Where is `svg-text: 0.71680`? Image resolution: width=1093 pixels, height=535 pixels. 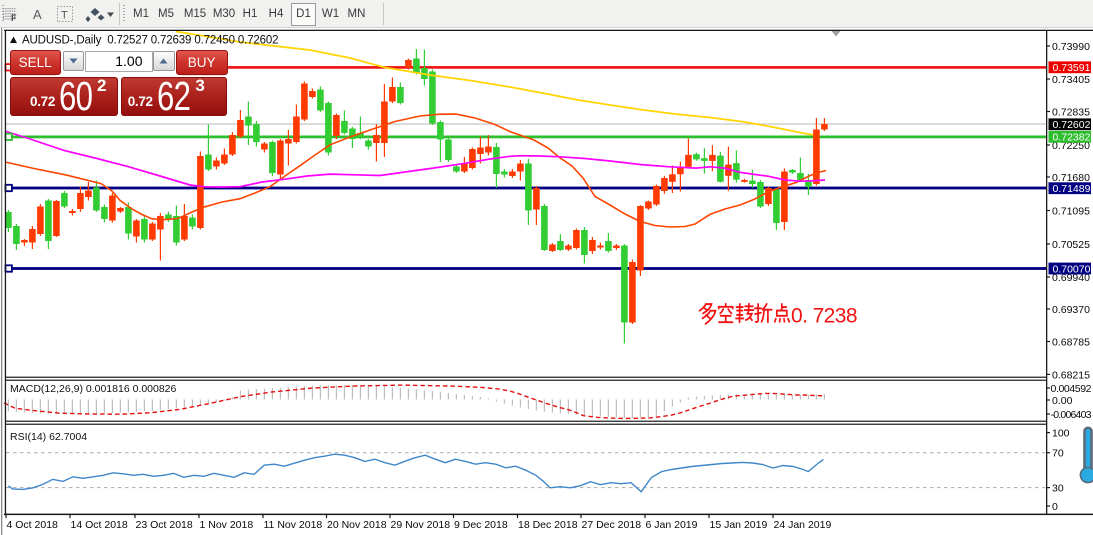
svg-text: 0.71680 is located at coordinates (1071, 178).